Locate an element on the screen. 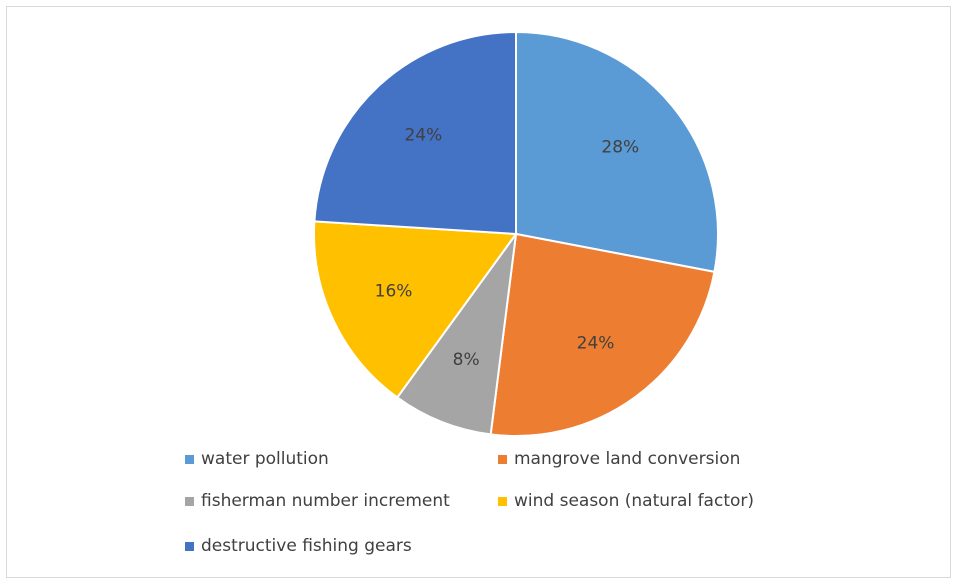  legend-item-wind-season: wind season (natural factor) is located at coordinates (626, 501).